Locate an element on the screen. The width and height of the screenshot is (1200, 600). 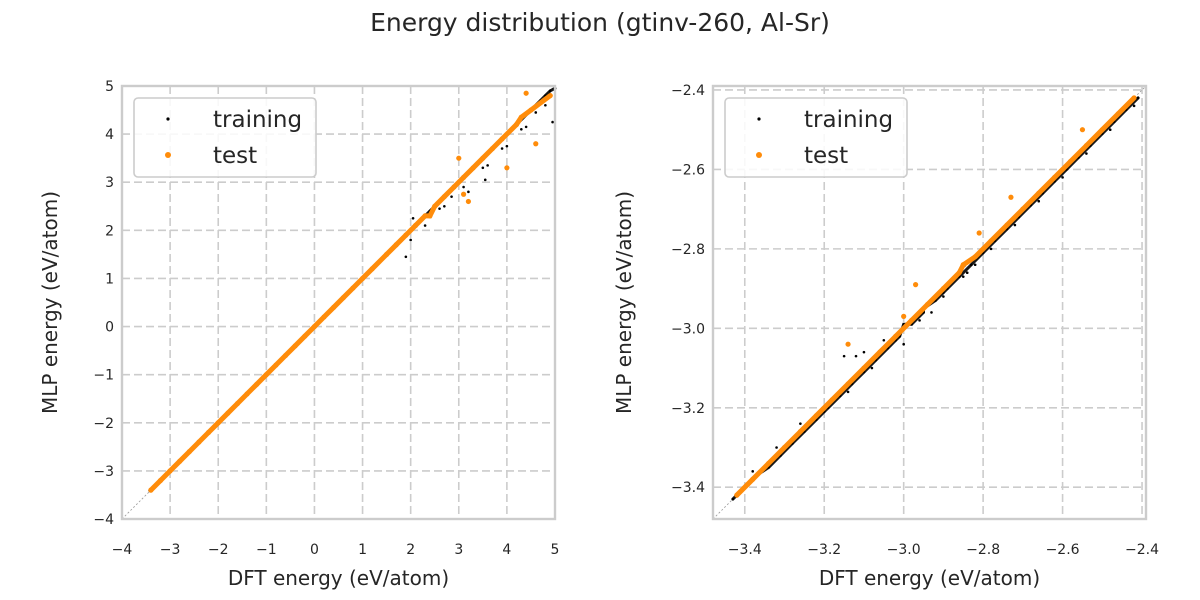
y-tick-label: −2.8 is located at coordinates (688, 250).